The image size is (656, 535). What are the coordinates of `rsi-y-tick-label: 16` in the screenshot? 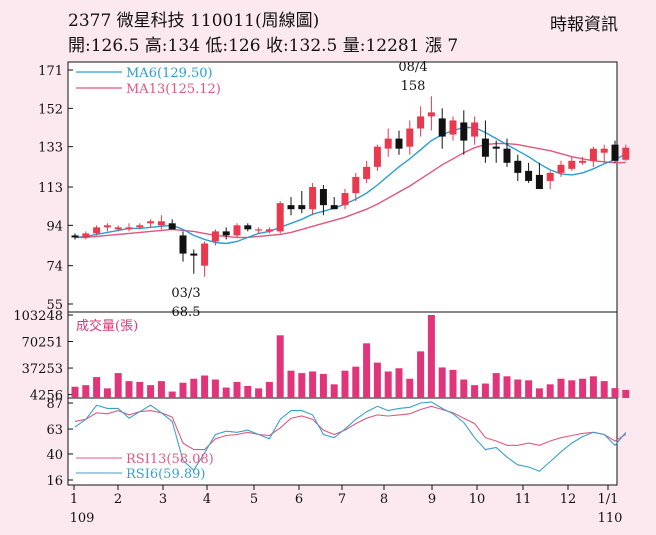 It's located at (54, 481).